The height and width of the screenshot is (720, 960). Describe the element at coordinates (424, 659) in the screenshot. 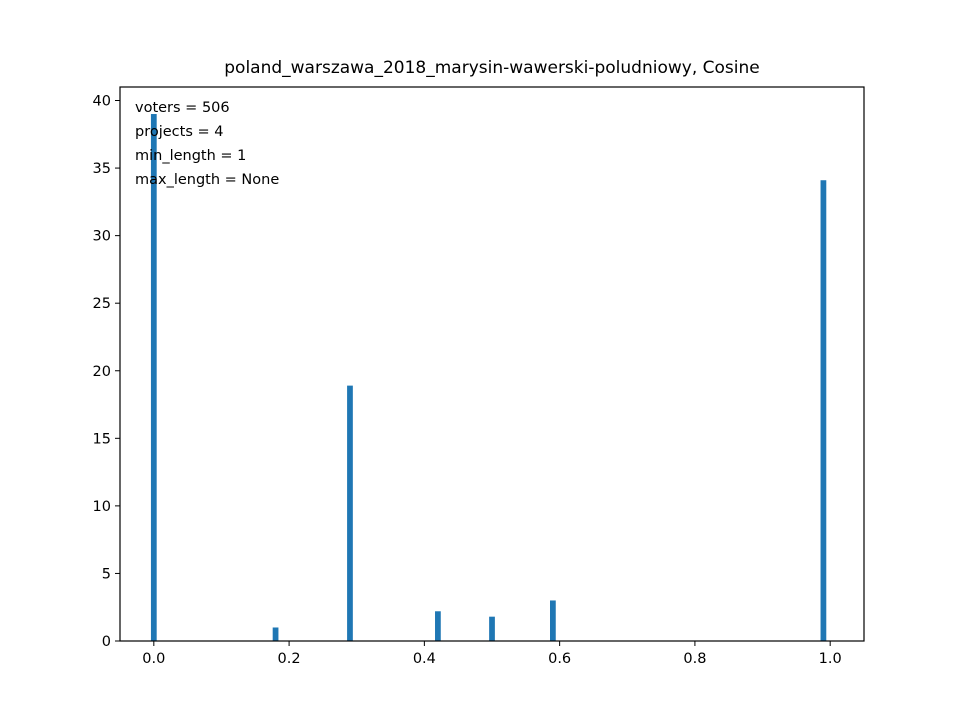

I see `x-tick-label: 0.4` at that location.